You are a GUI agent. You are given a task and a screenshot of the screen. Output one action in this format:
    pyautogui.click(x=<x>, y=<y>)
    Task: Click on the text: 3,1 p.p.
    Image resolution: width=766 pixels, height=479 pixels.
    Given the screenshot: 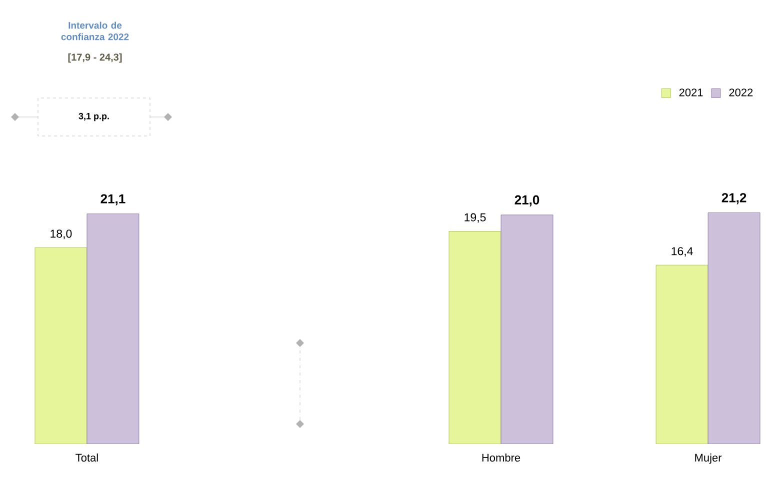 What is the action you would take?
    pyautogui.click(x=93, y=117)
    